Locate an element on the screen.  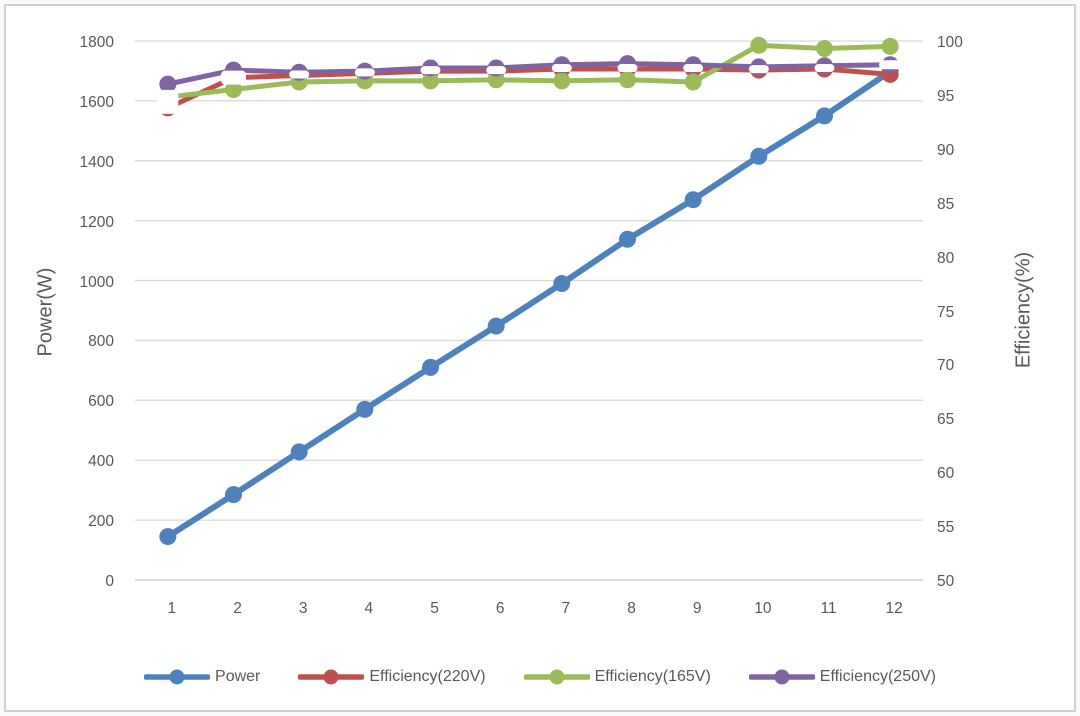
y-axis-left-tick: 1000 is located at coordinates (96, 282).